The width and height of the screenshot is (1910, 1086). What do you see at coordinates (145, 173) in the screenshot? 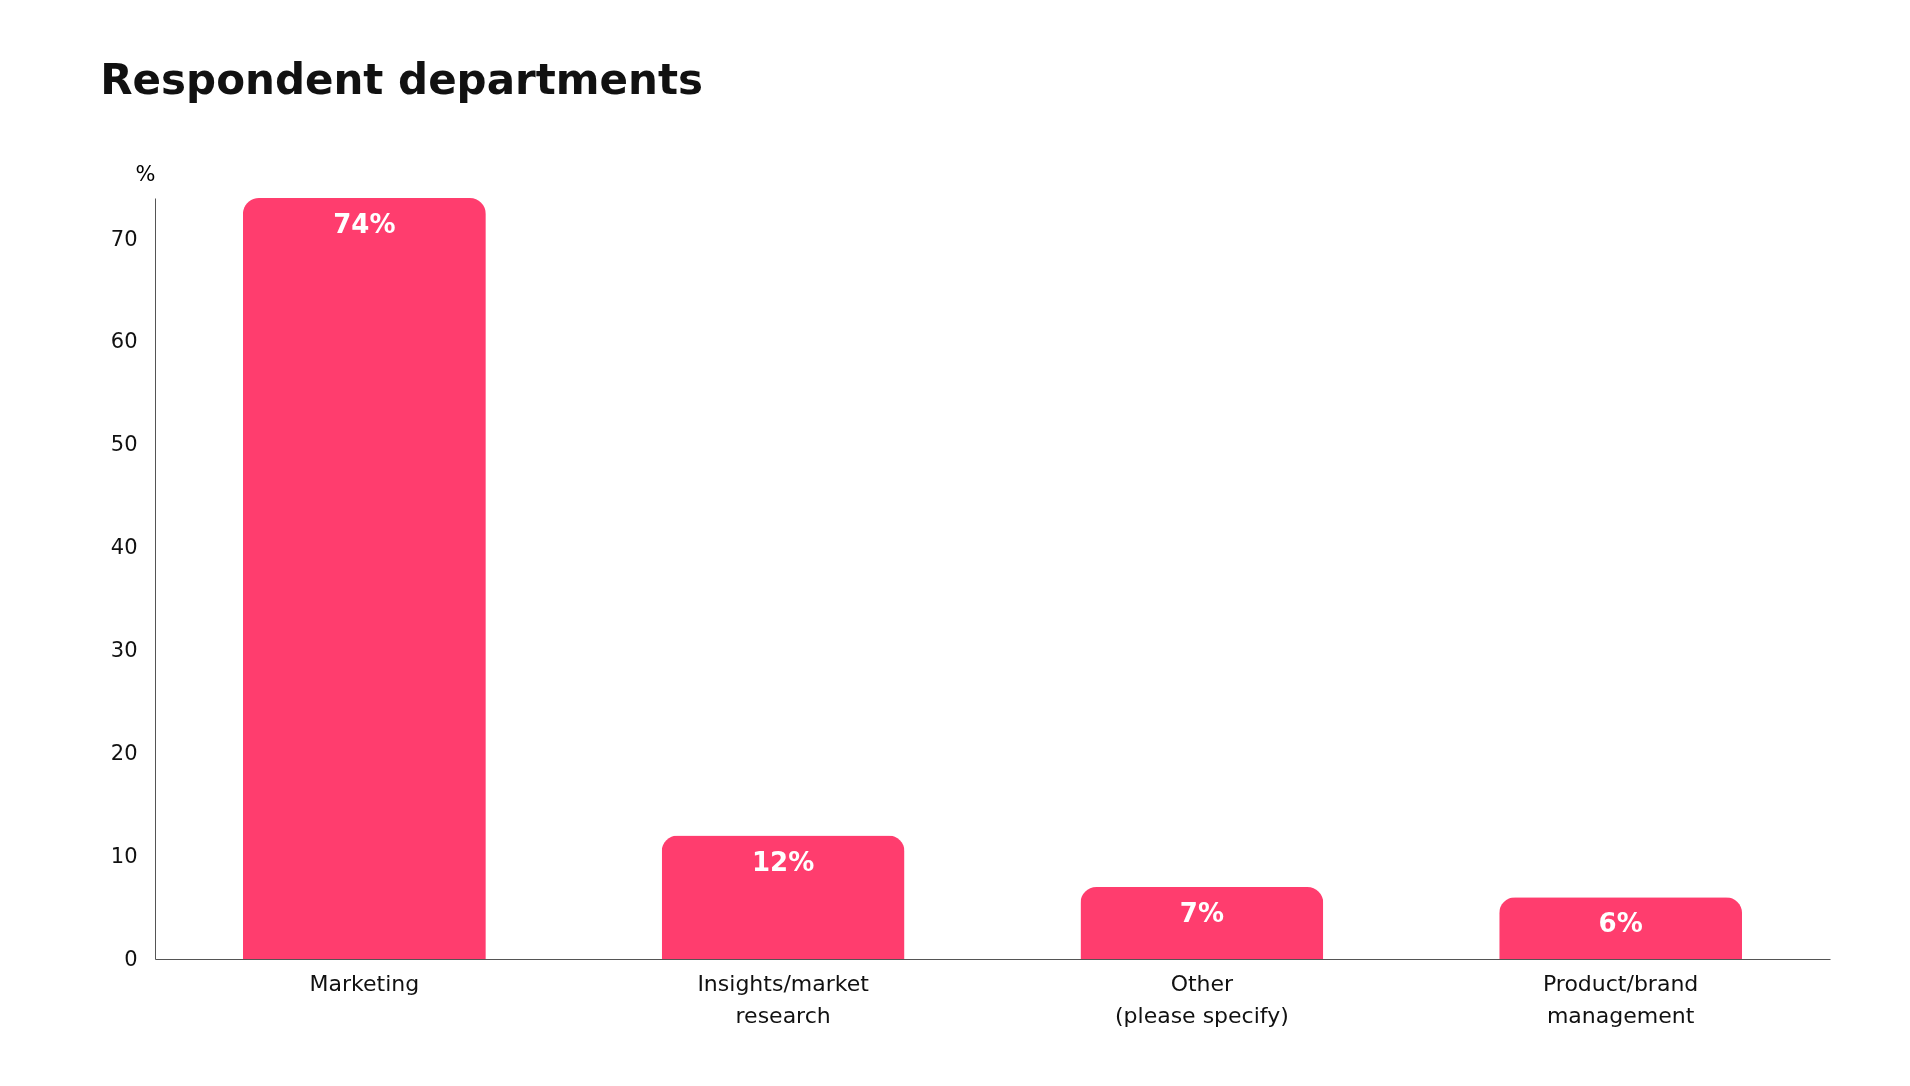
I see `y-axis-title: %` at bounding box center [145, 173].